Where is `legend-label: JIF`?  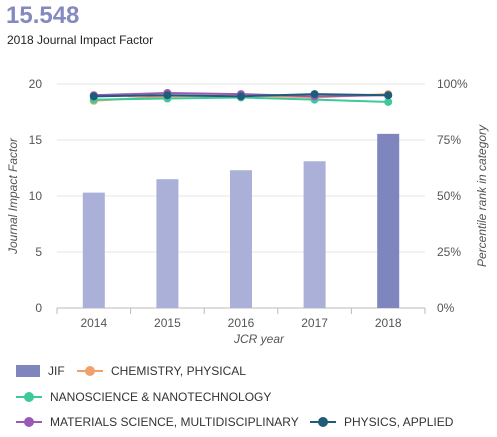 legend-label: JIF is located at coordinates (56, 371).